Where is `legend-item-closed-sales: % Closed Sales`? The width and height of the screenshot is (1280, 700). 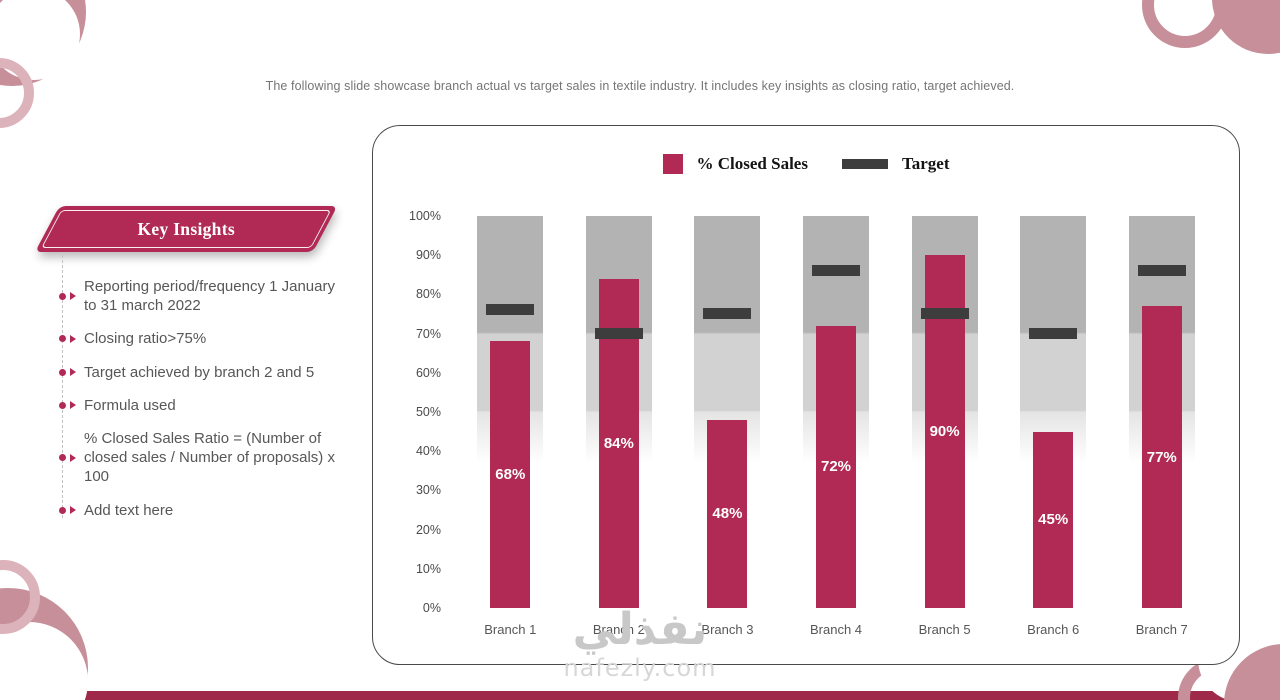 legend-item-closed-sales: % Closed Sales is located at coordinates (735, 164).